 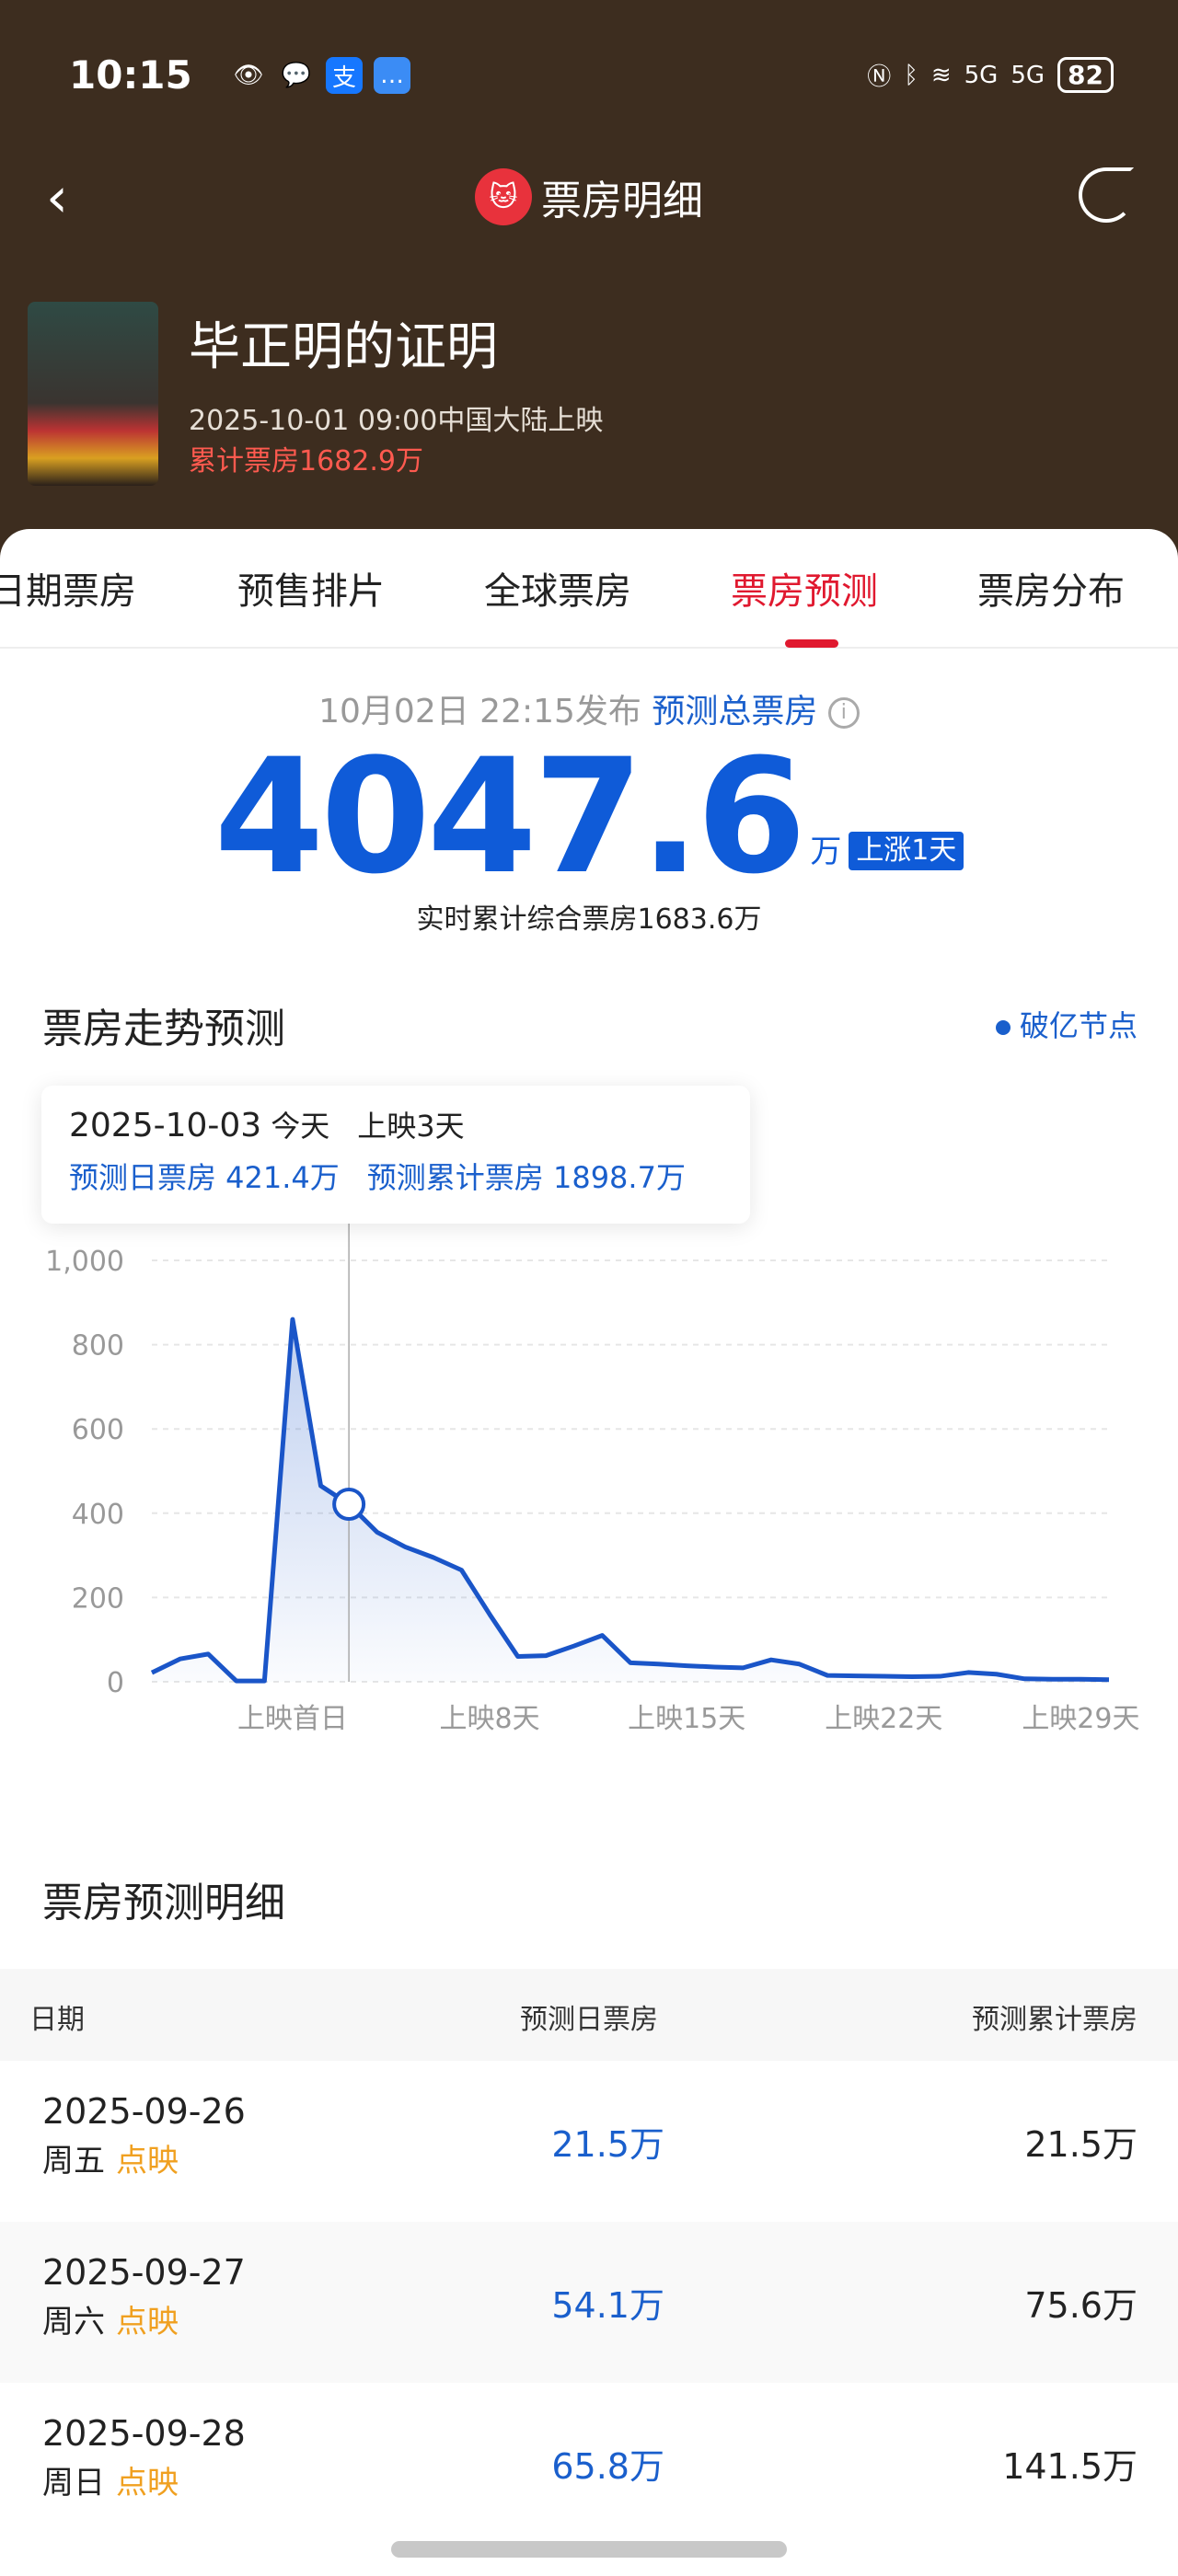 I want to click on share-icon, so click(x=1106, y=195).